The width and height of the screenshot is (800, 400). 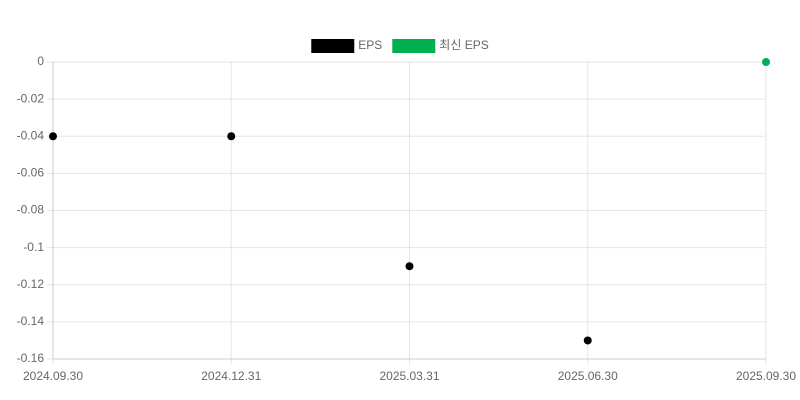 What do you see at coordinates (53, 376) in the screenshot?
I see `x-tick-label: 2024.09.30` at bounding box center [53, 376].